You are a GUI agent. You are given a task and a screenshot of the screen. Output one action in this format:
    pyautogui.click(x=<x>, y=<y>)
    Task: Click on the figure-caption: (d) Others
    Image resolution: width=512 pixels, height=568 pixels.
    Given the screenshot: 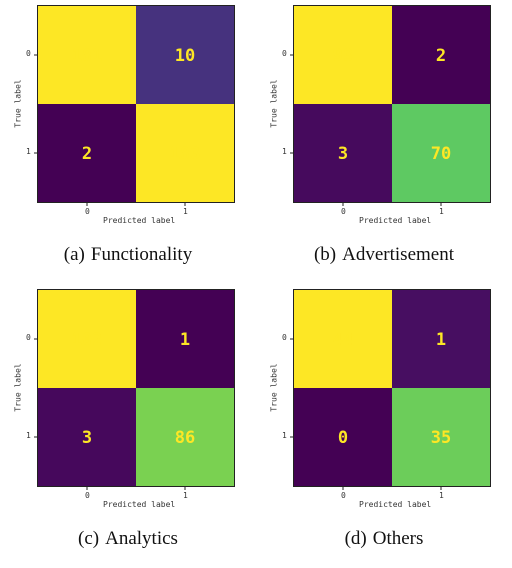 What is the action you would take?
    pyautogui.click(x=384, y=539)
    